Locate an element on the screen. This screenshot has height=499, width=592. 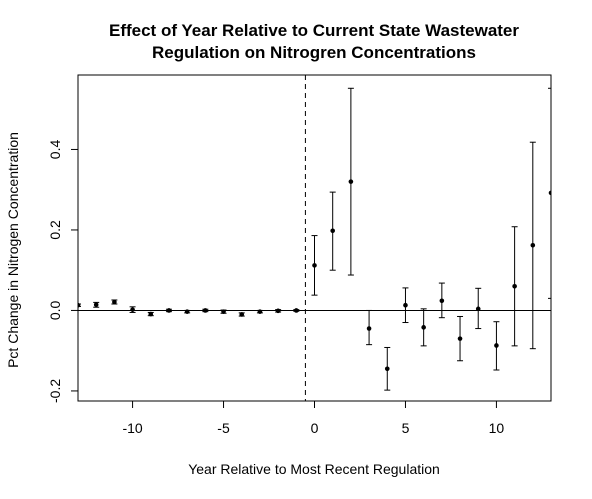
x-tick-label: 10 is located at coordinates (497, 428).